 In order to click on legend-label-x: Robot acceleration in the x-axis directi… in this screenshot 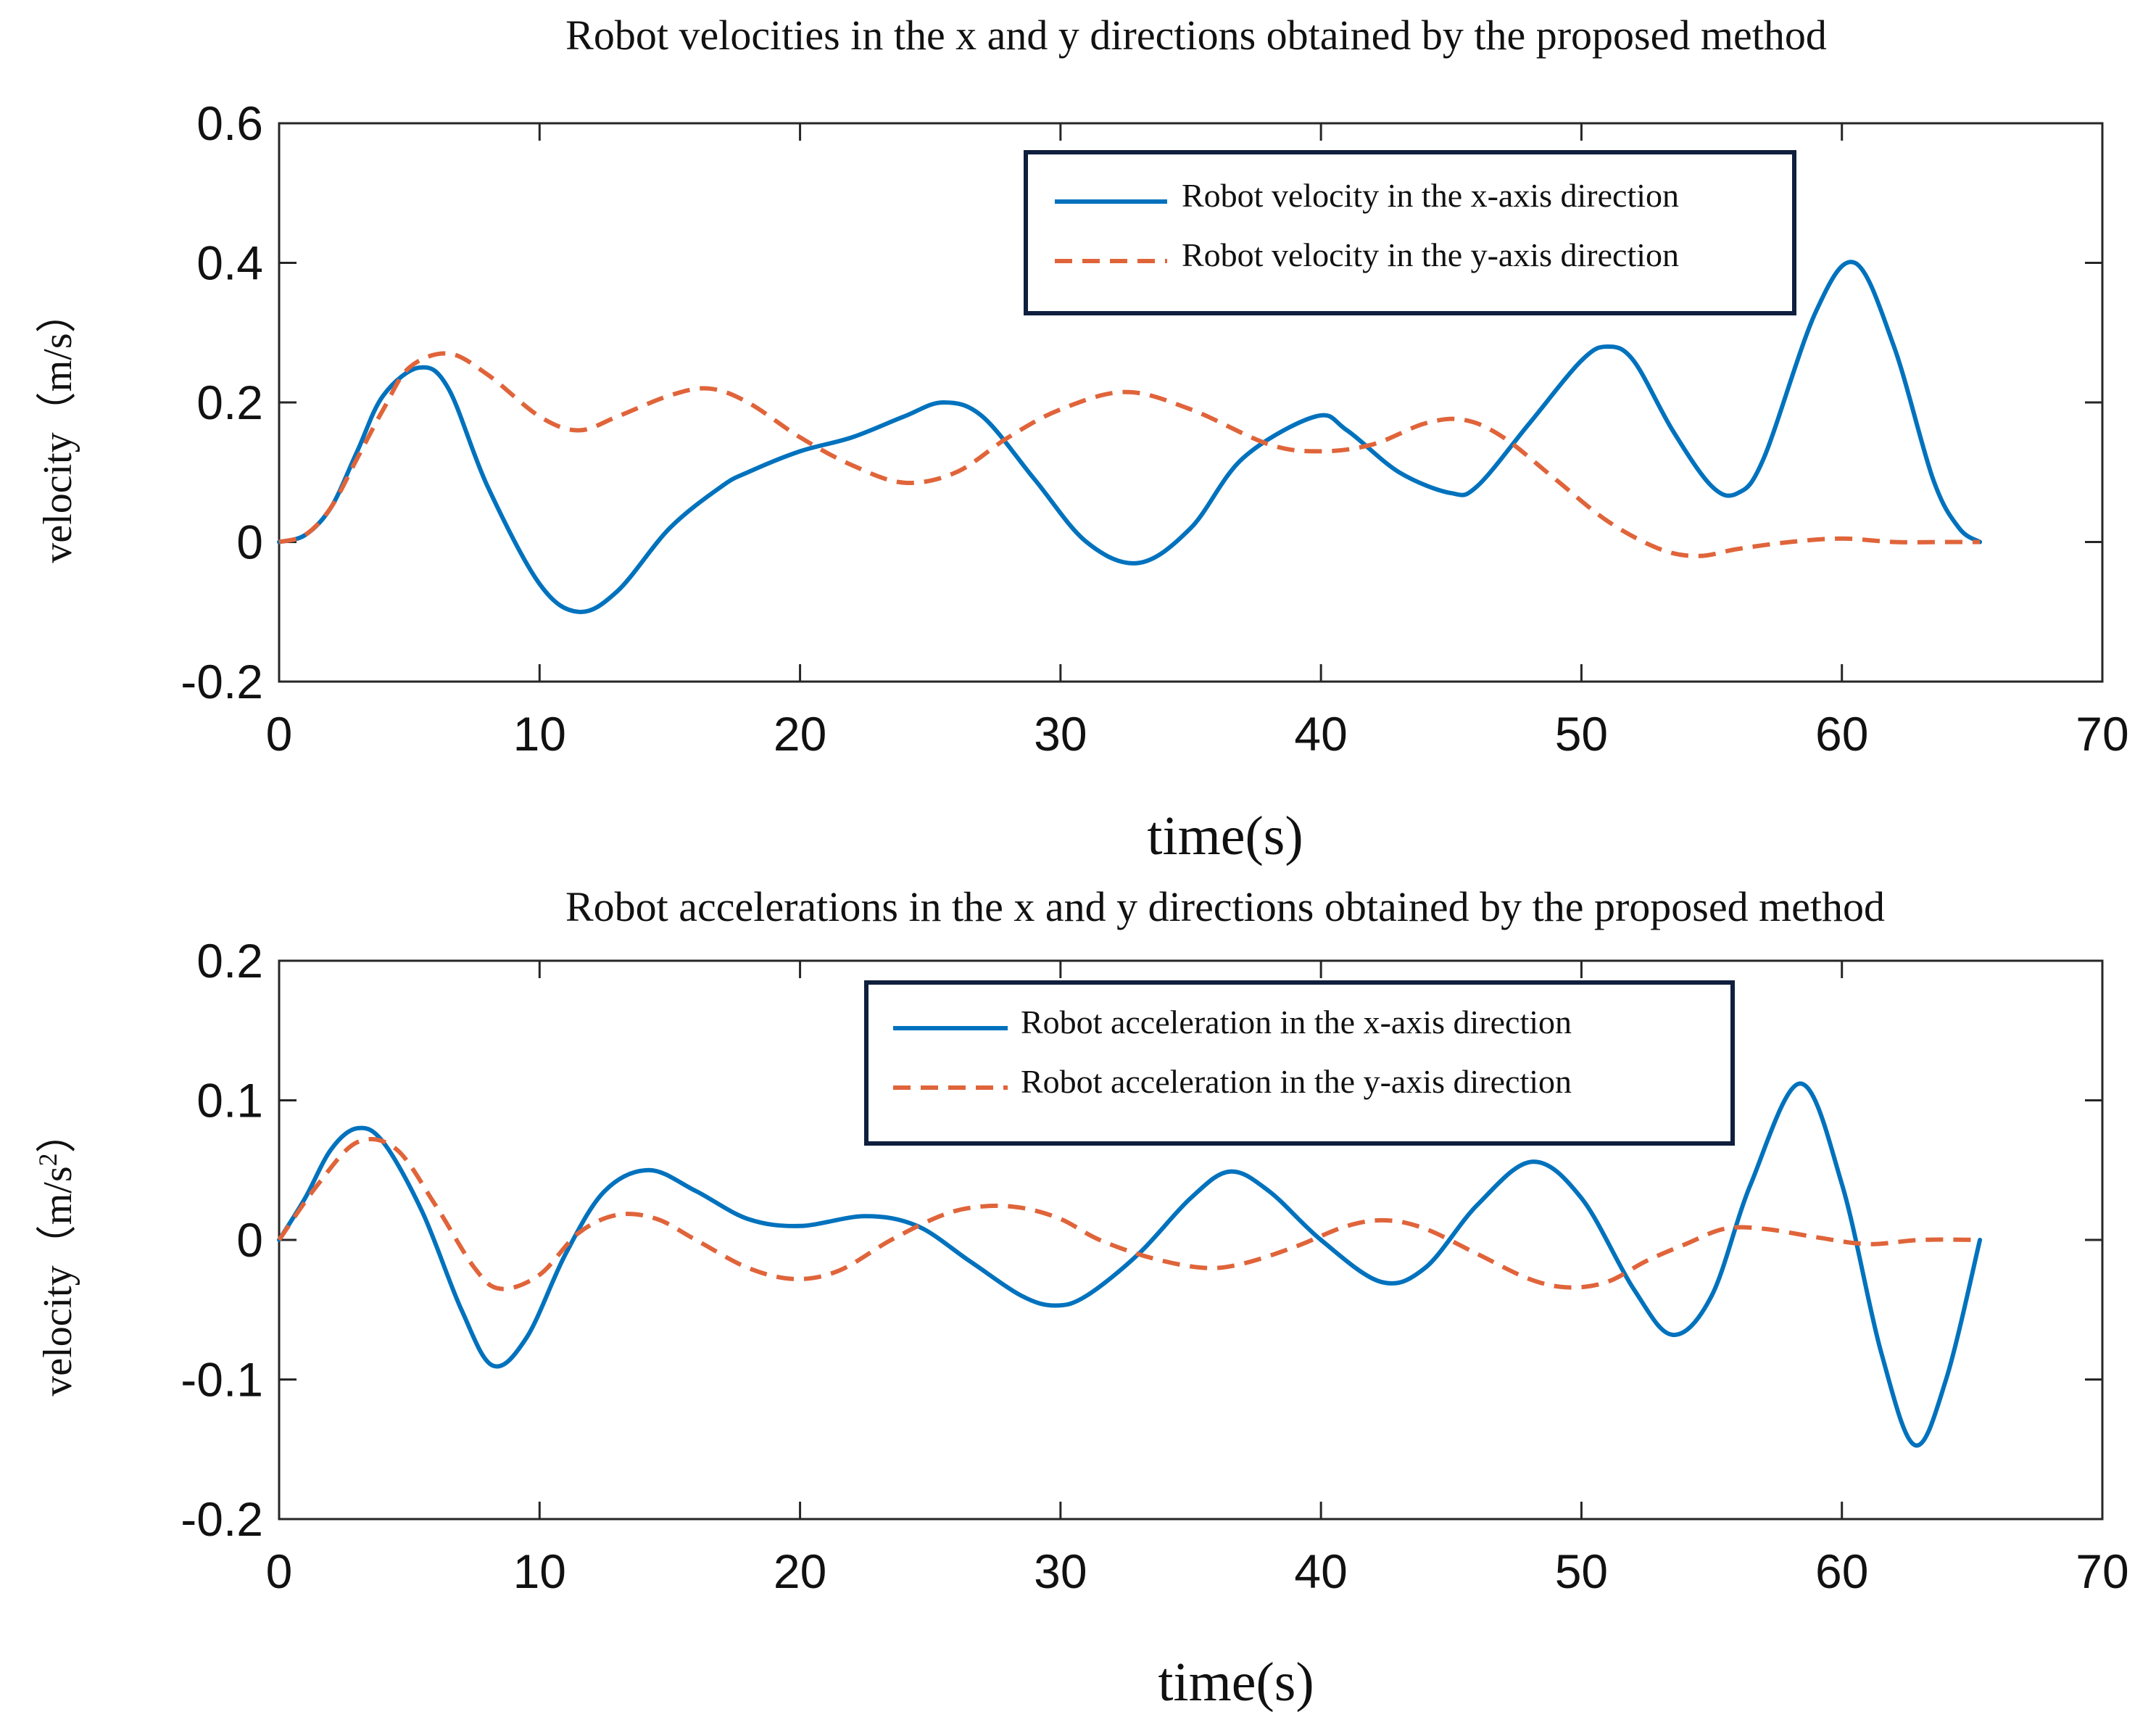, I will do `click(1296, 1023)`.